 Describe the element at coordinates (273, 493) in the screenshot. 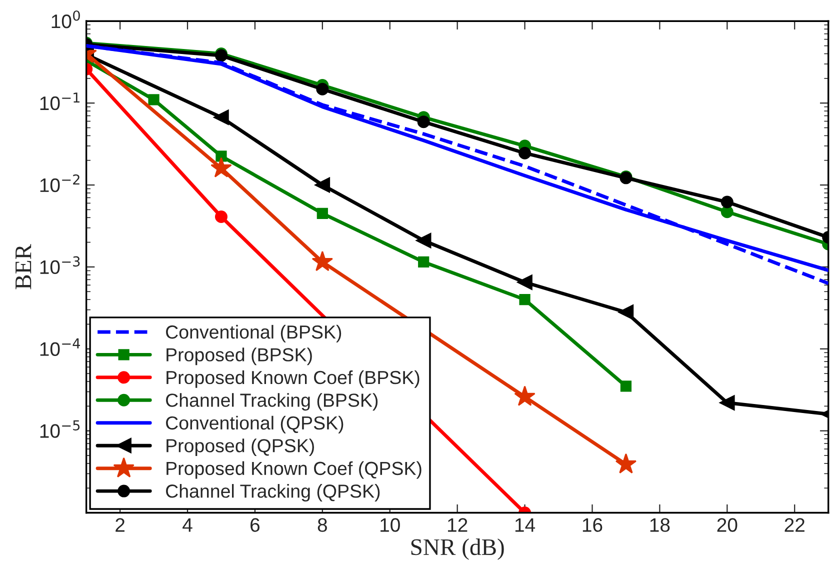

I see `legend-label: Channel Tracking (QPSK)` at that location.